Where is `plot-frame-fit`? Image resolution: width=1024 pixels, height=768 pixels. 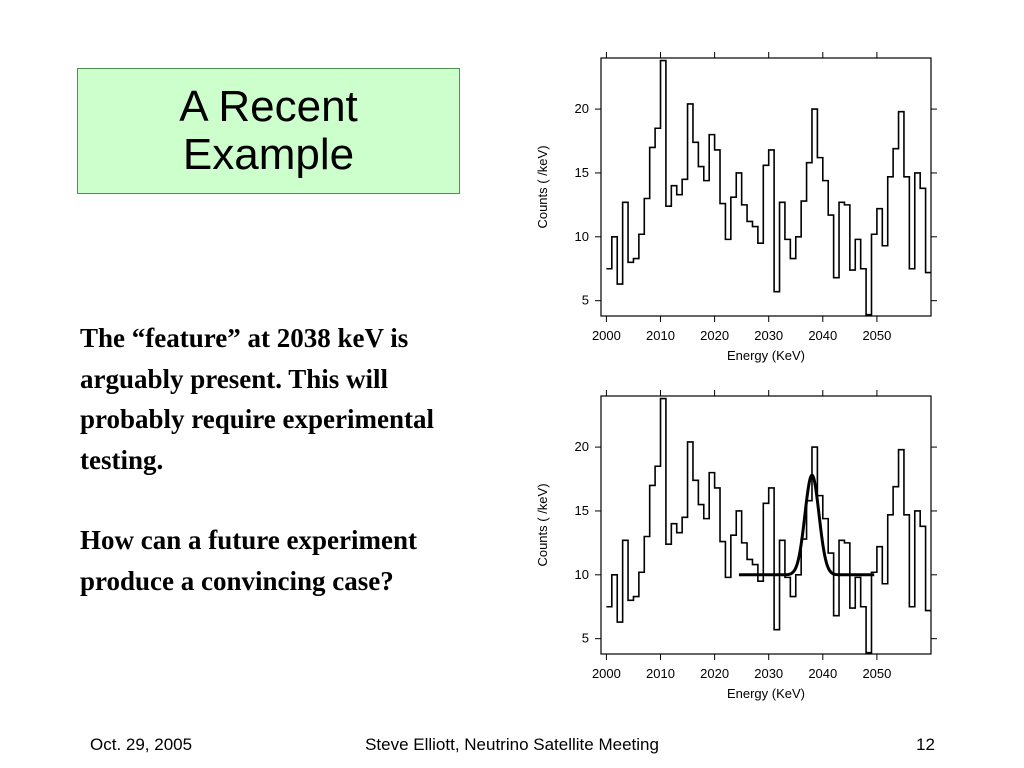
plot-frame-fit is located at coordinates (766, 525).